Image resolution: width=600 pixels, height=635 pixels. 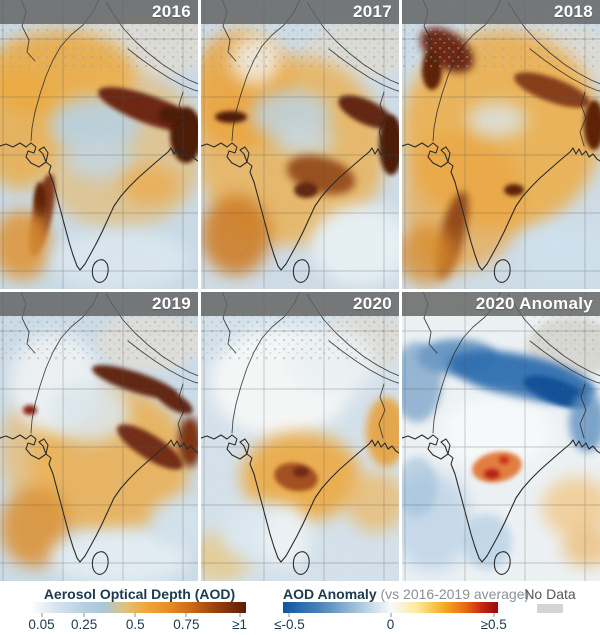 What do you see at coordinates (372, 11) in the screenshot?
I see `panel-year-label: 2017` at bounding box center [372, 11].